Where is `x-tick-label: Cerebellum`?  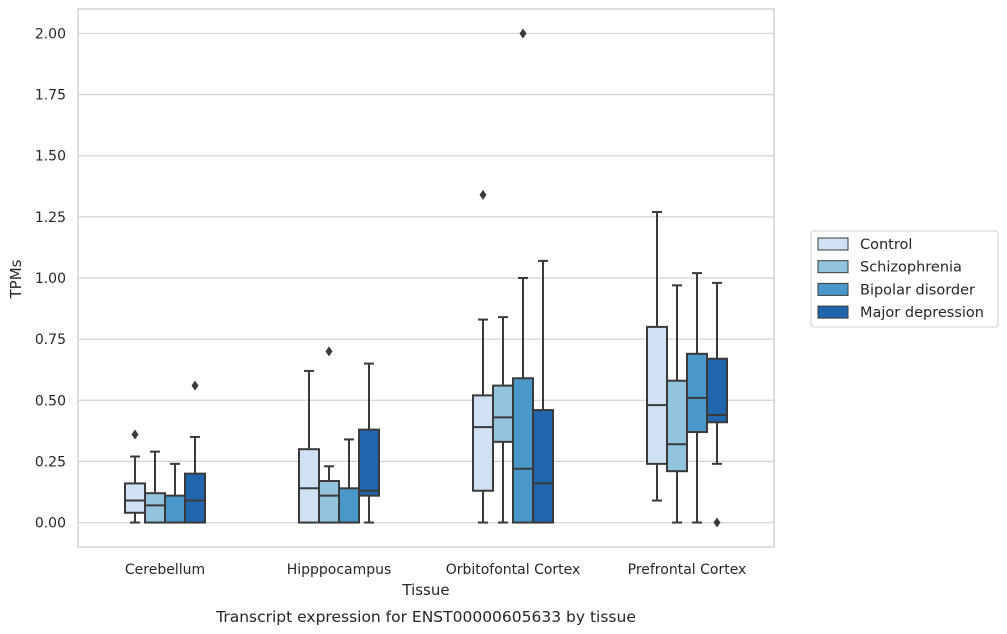
x-tick-label: Cerebellum is located at coordinates (165, 570).